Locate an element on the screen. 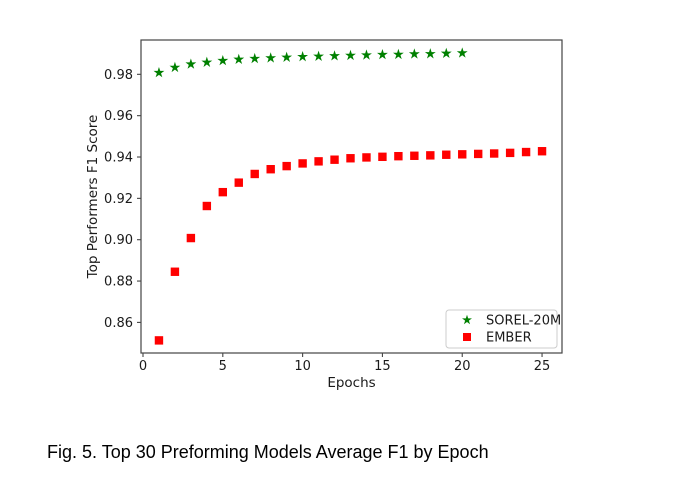 This screenshot has height=496, width=687. y-tick-label: 0.88 is located at coordinates (118, 282).